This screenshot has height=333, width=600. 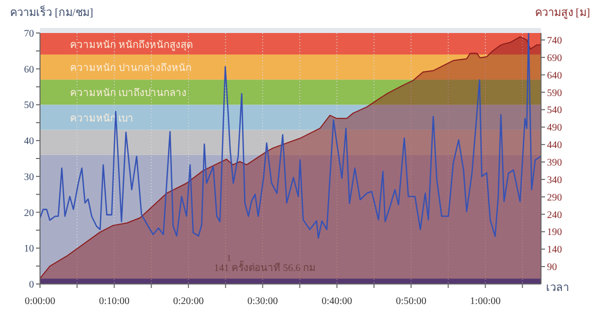 I want to click on x-axis-title: เวลา, so click(x=557, y=288).